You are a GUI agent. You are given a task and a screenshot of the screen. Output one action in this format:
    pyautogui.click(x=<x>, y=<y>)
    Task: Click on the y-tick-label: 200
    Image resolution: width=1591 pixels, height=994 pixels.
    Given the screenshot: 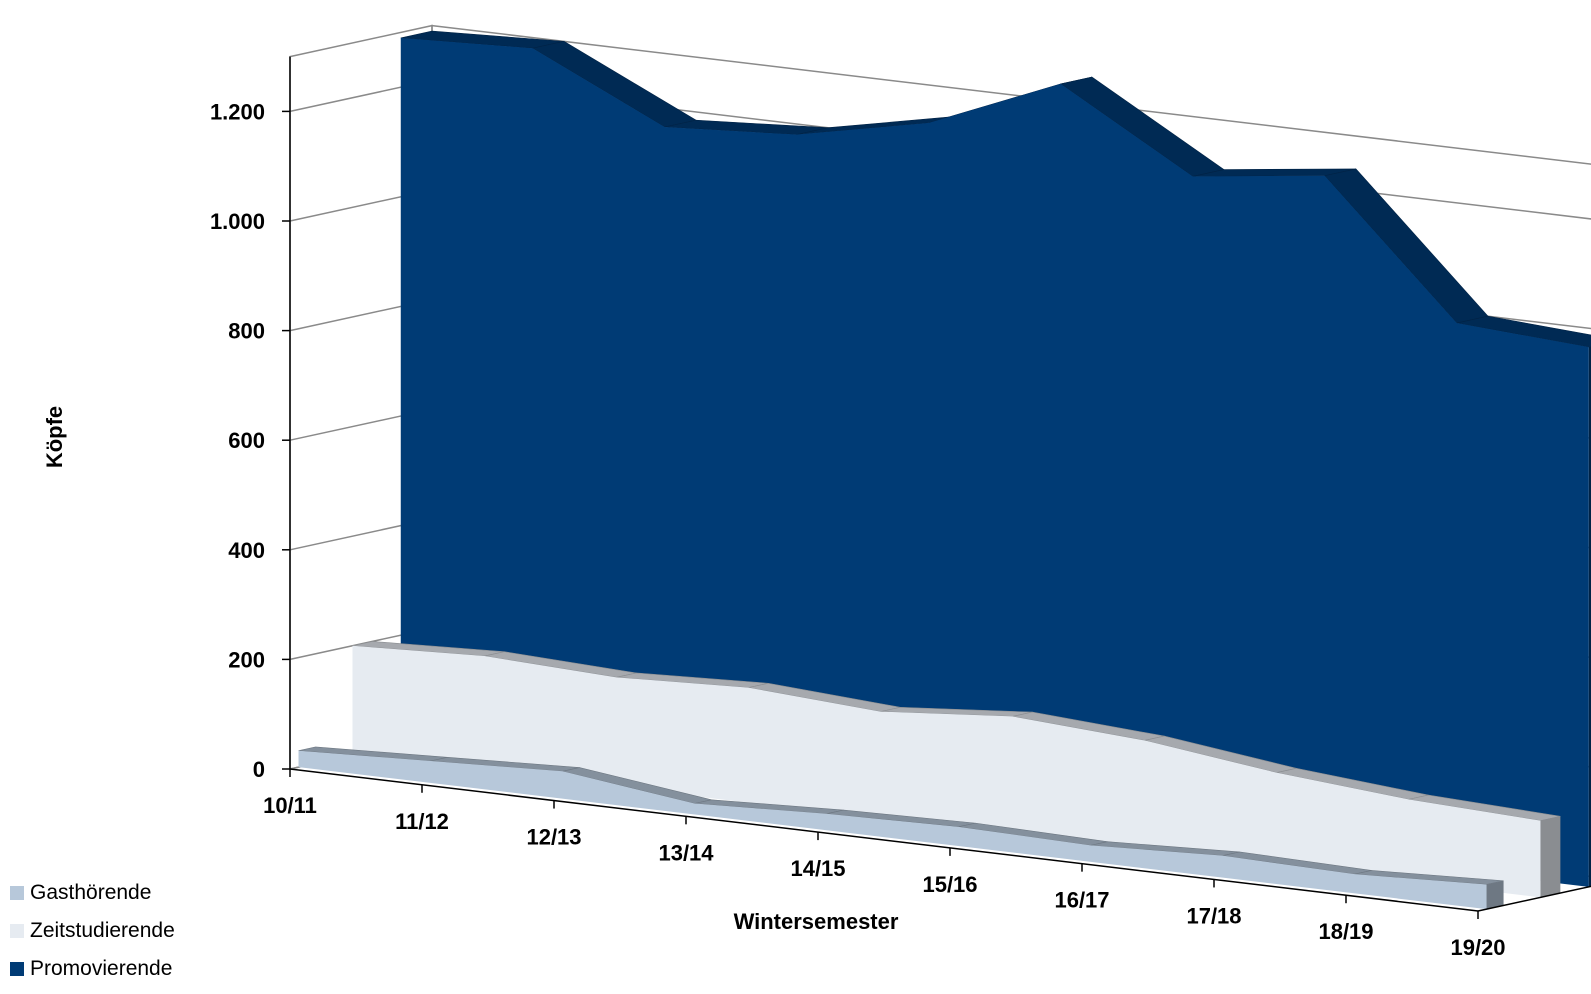 What is the action you would take?
    pyautogui.click(x=246, y=659)
    